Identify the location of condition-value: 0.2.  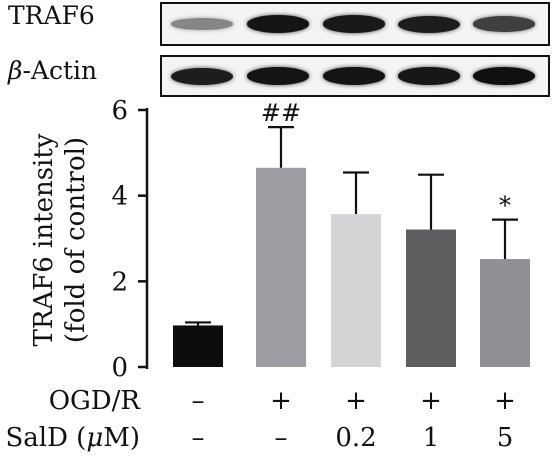
(355, 438).